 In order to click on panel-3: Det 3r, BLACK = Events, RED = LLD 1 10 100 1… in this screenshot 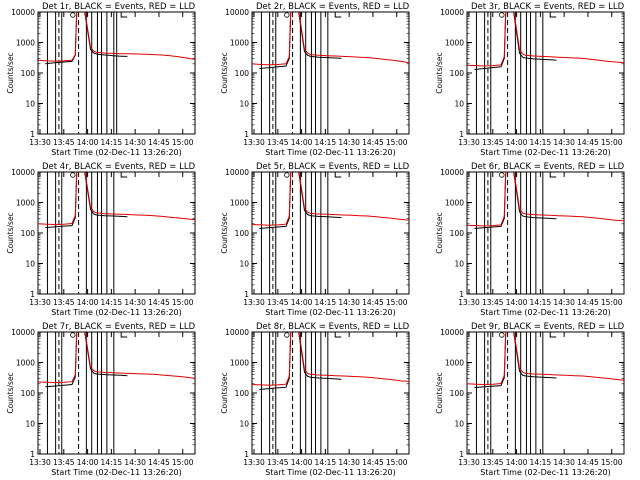, I will do `click(530, 79)`.